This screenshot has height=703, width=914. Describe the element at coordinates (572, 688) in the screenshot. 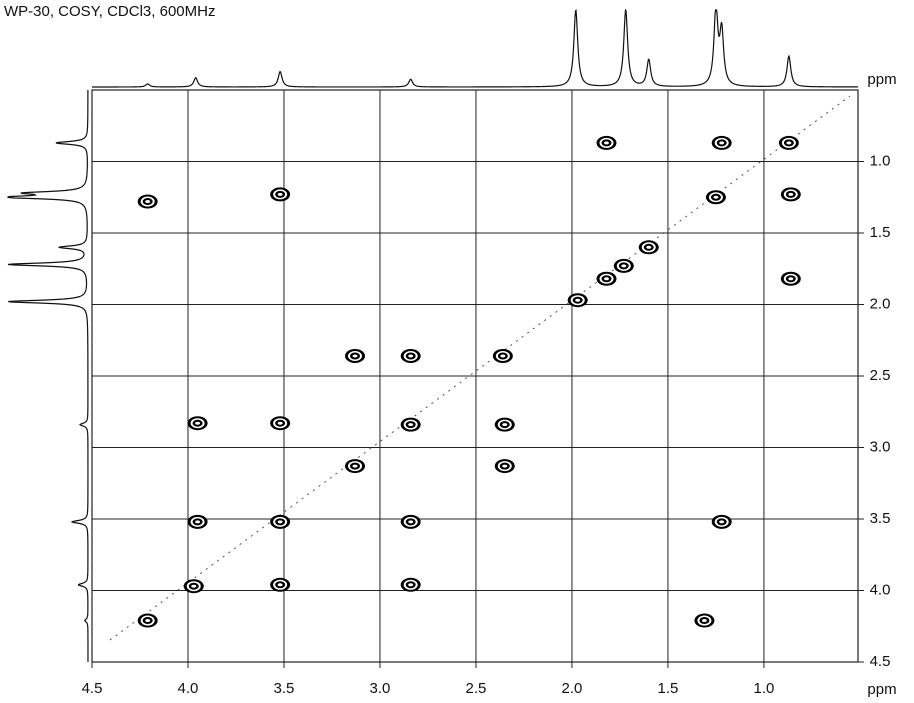

I see `x-tick-label: 2.0` at that location.